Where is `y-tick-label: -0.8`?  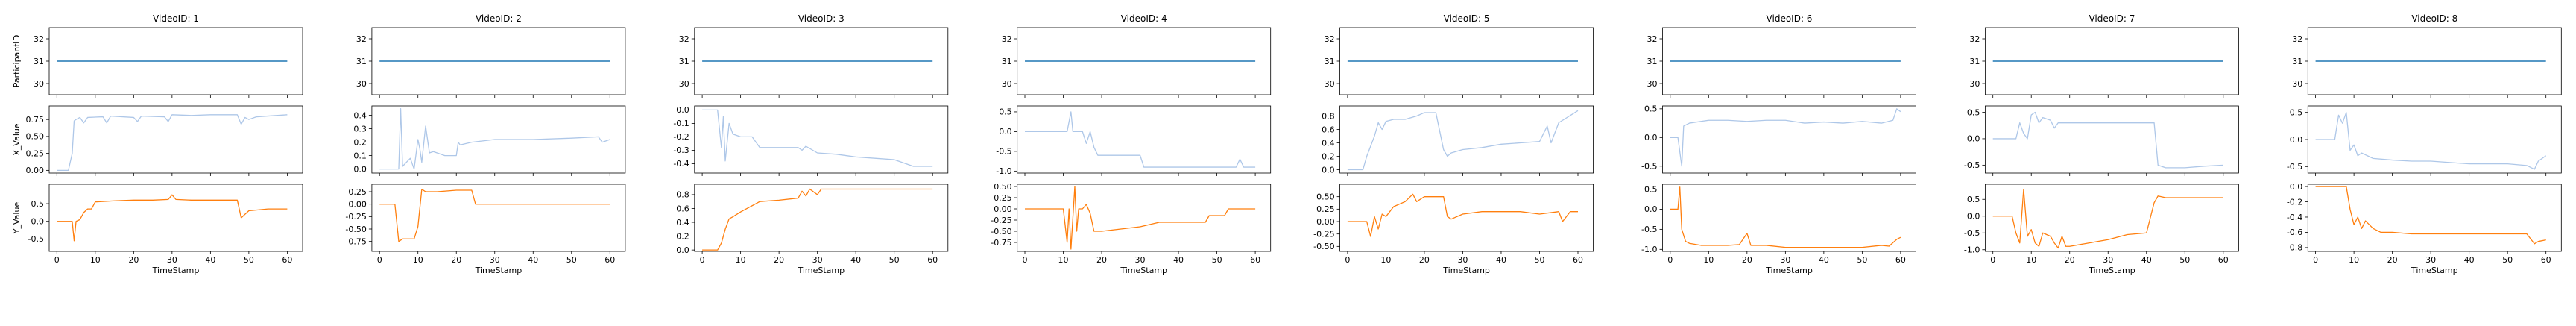 y-tick-label: -0.8 is located at coordinates (2294, 248).